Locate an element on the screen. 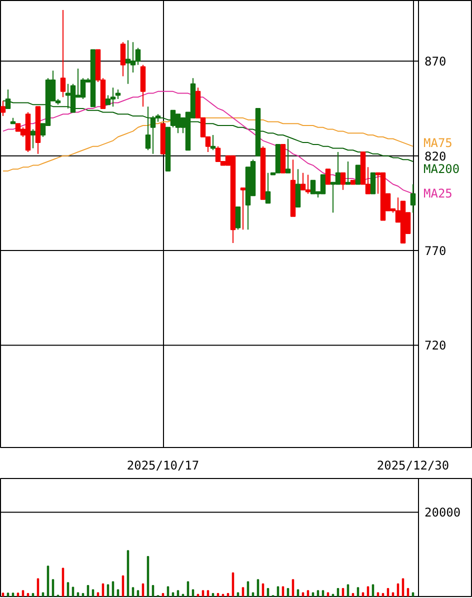 The width and height of the screenshot is (472, 598). line-series is located at coordinates (208, 131).